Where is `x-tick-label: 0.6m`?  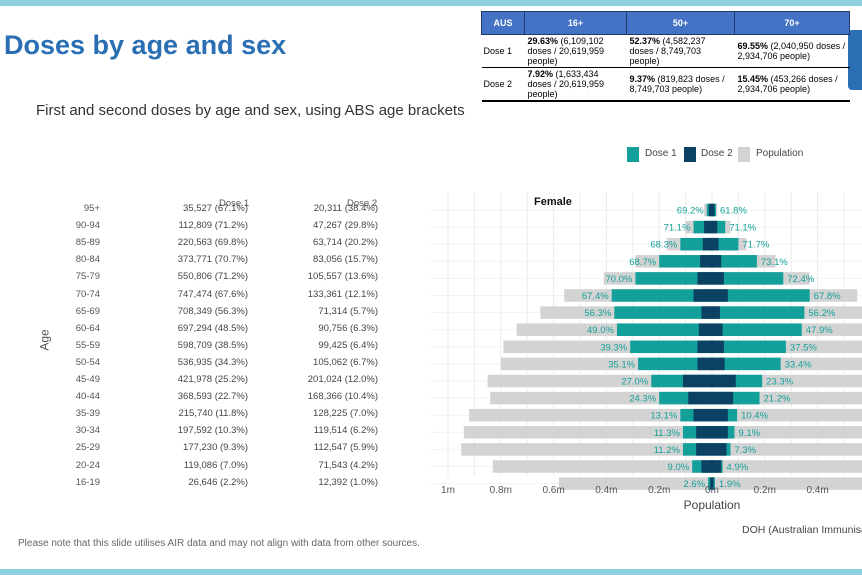
x-tick-label: 0.6m is located at coordinates (553, 490).